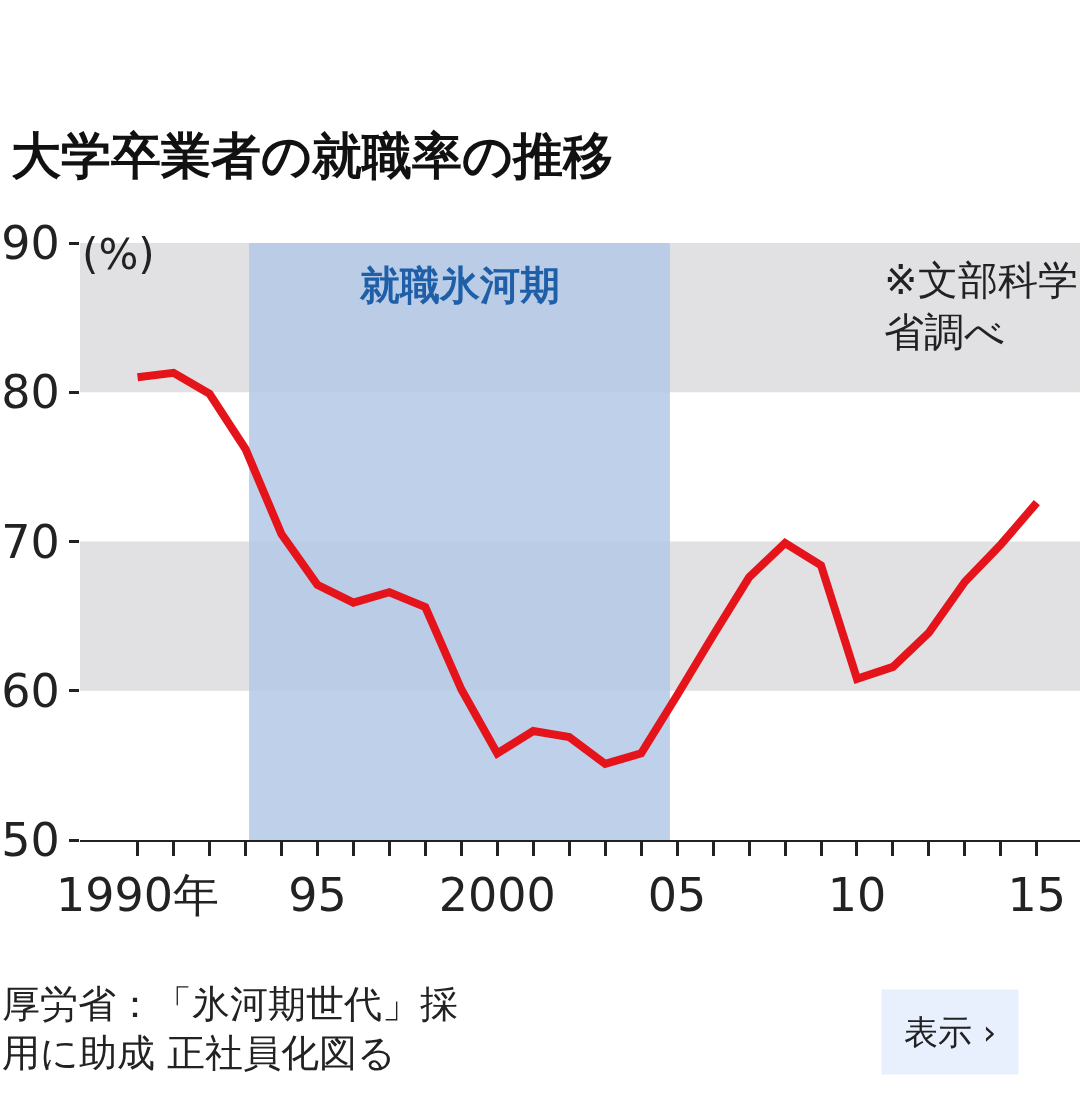 The height and width of the screenshot is (1111, 1080). What do you see at coordinates (497, 895) in the screenshot?
I see `x-tick-label: 2000` at bounding box center [497, 895].